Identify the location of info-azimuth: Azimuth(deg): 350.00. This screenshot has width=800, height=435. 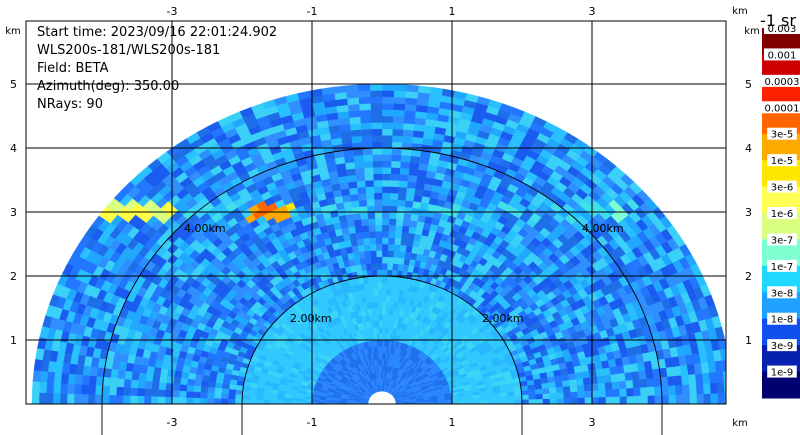
(108, 86).